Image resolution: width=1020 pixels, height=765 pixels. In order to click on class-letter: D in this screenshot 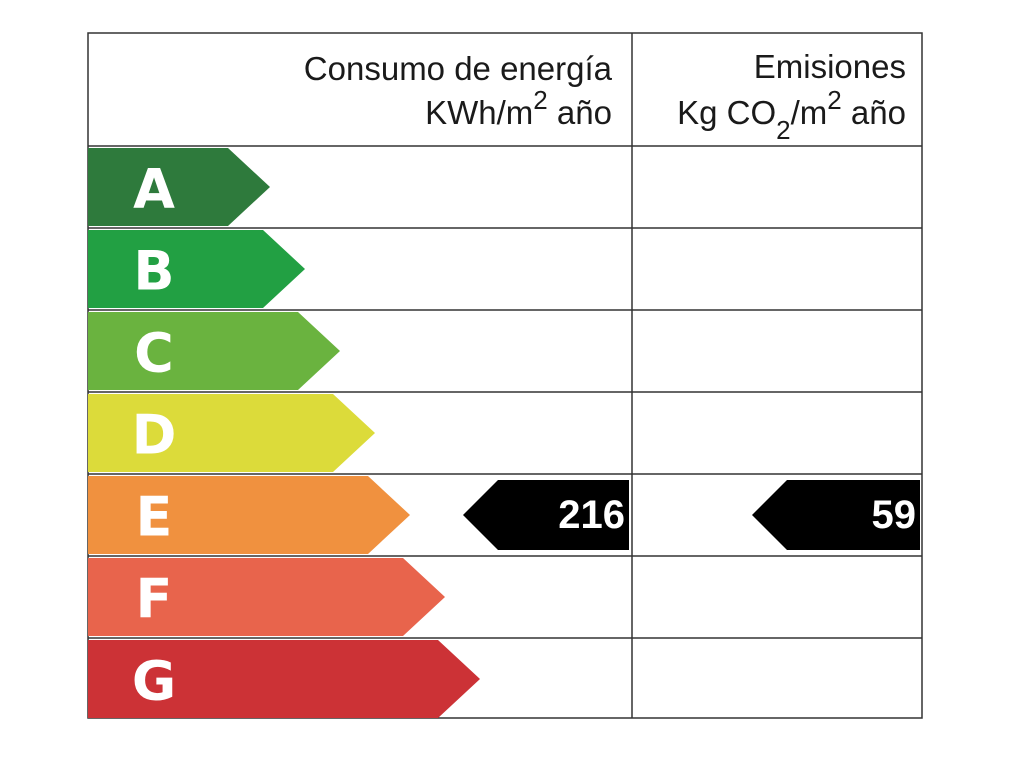, I will do `click(154, 435)`.